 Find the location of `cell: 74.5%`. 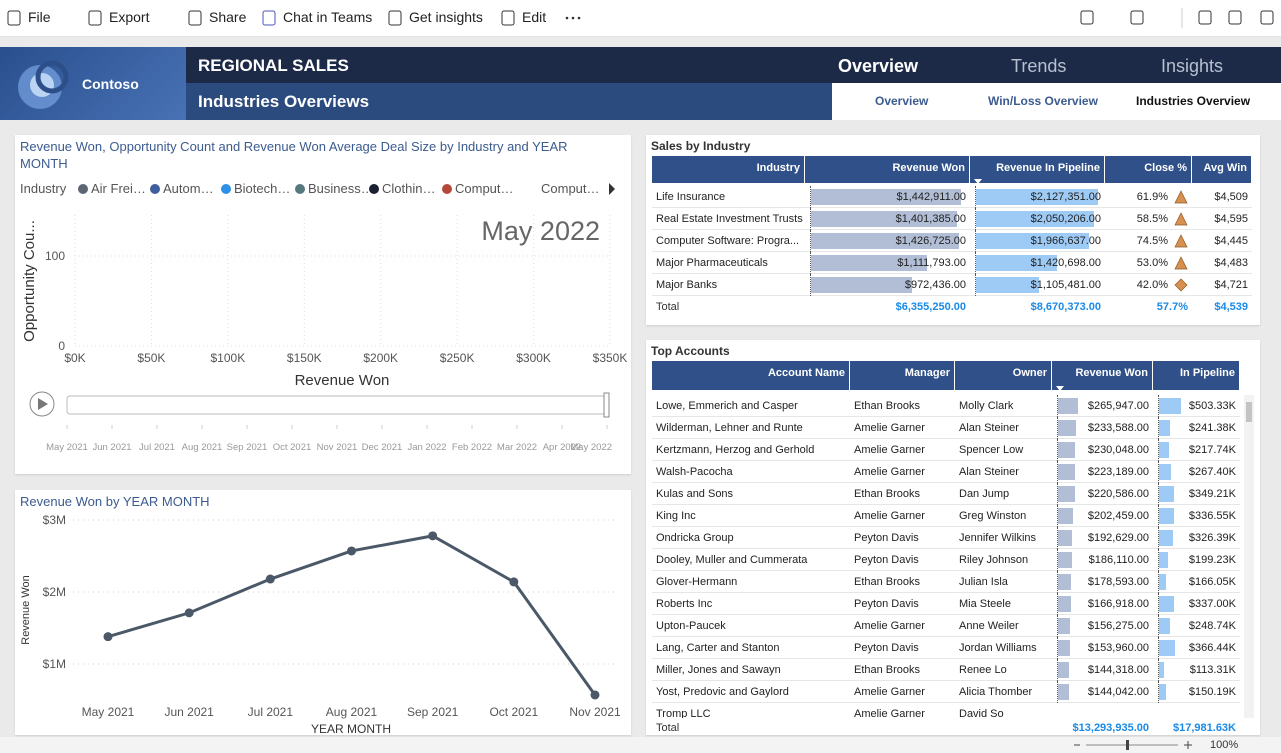

cell: 74.5% is located at coordinates (1152, 241).